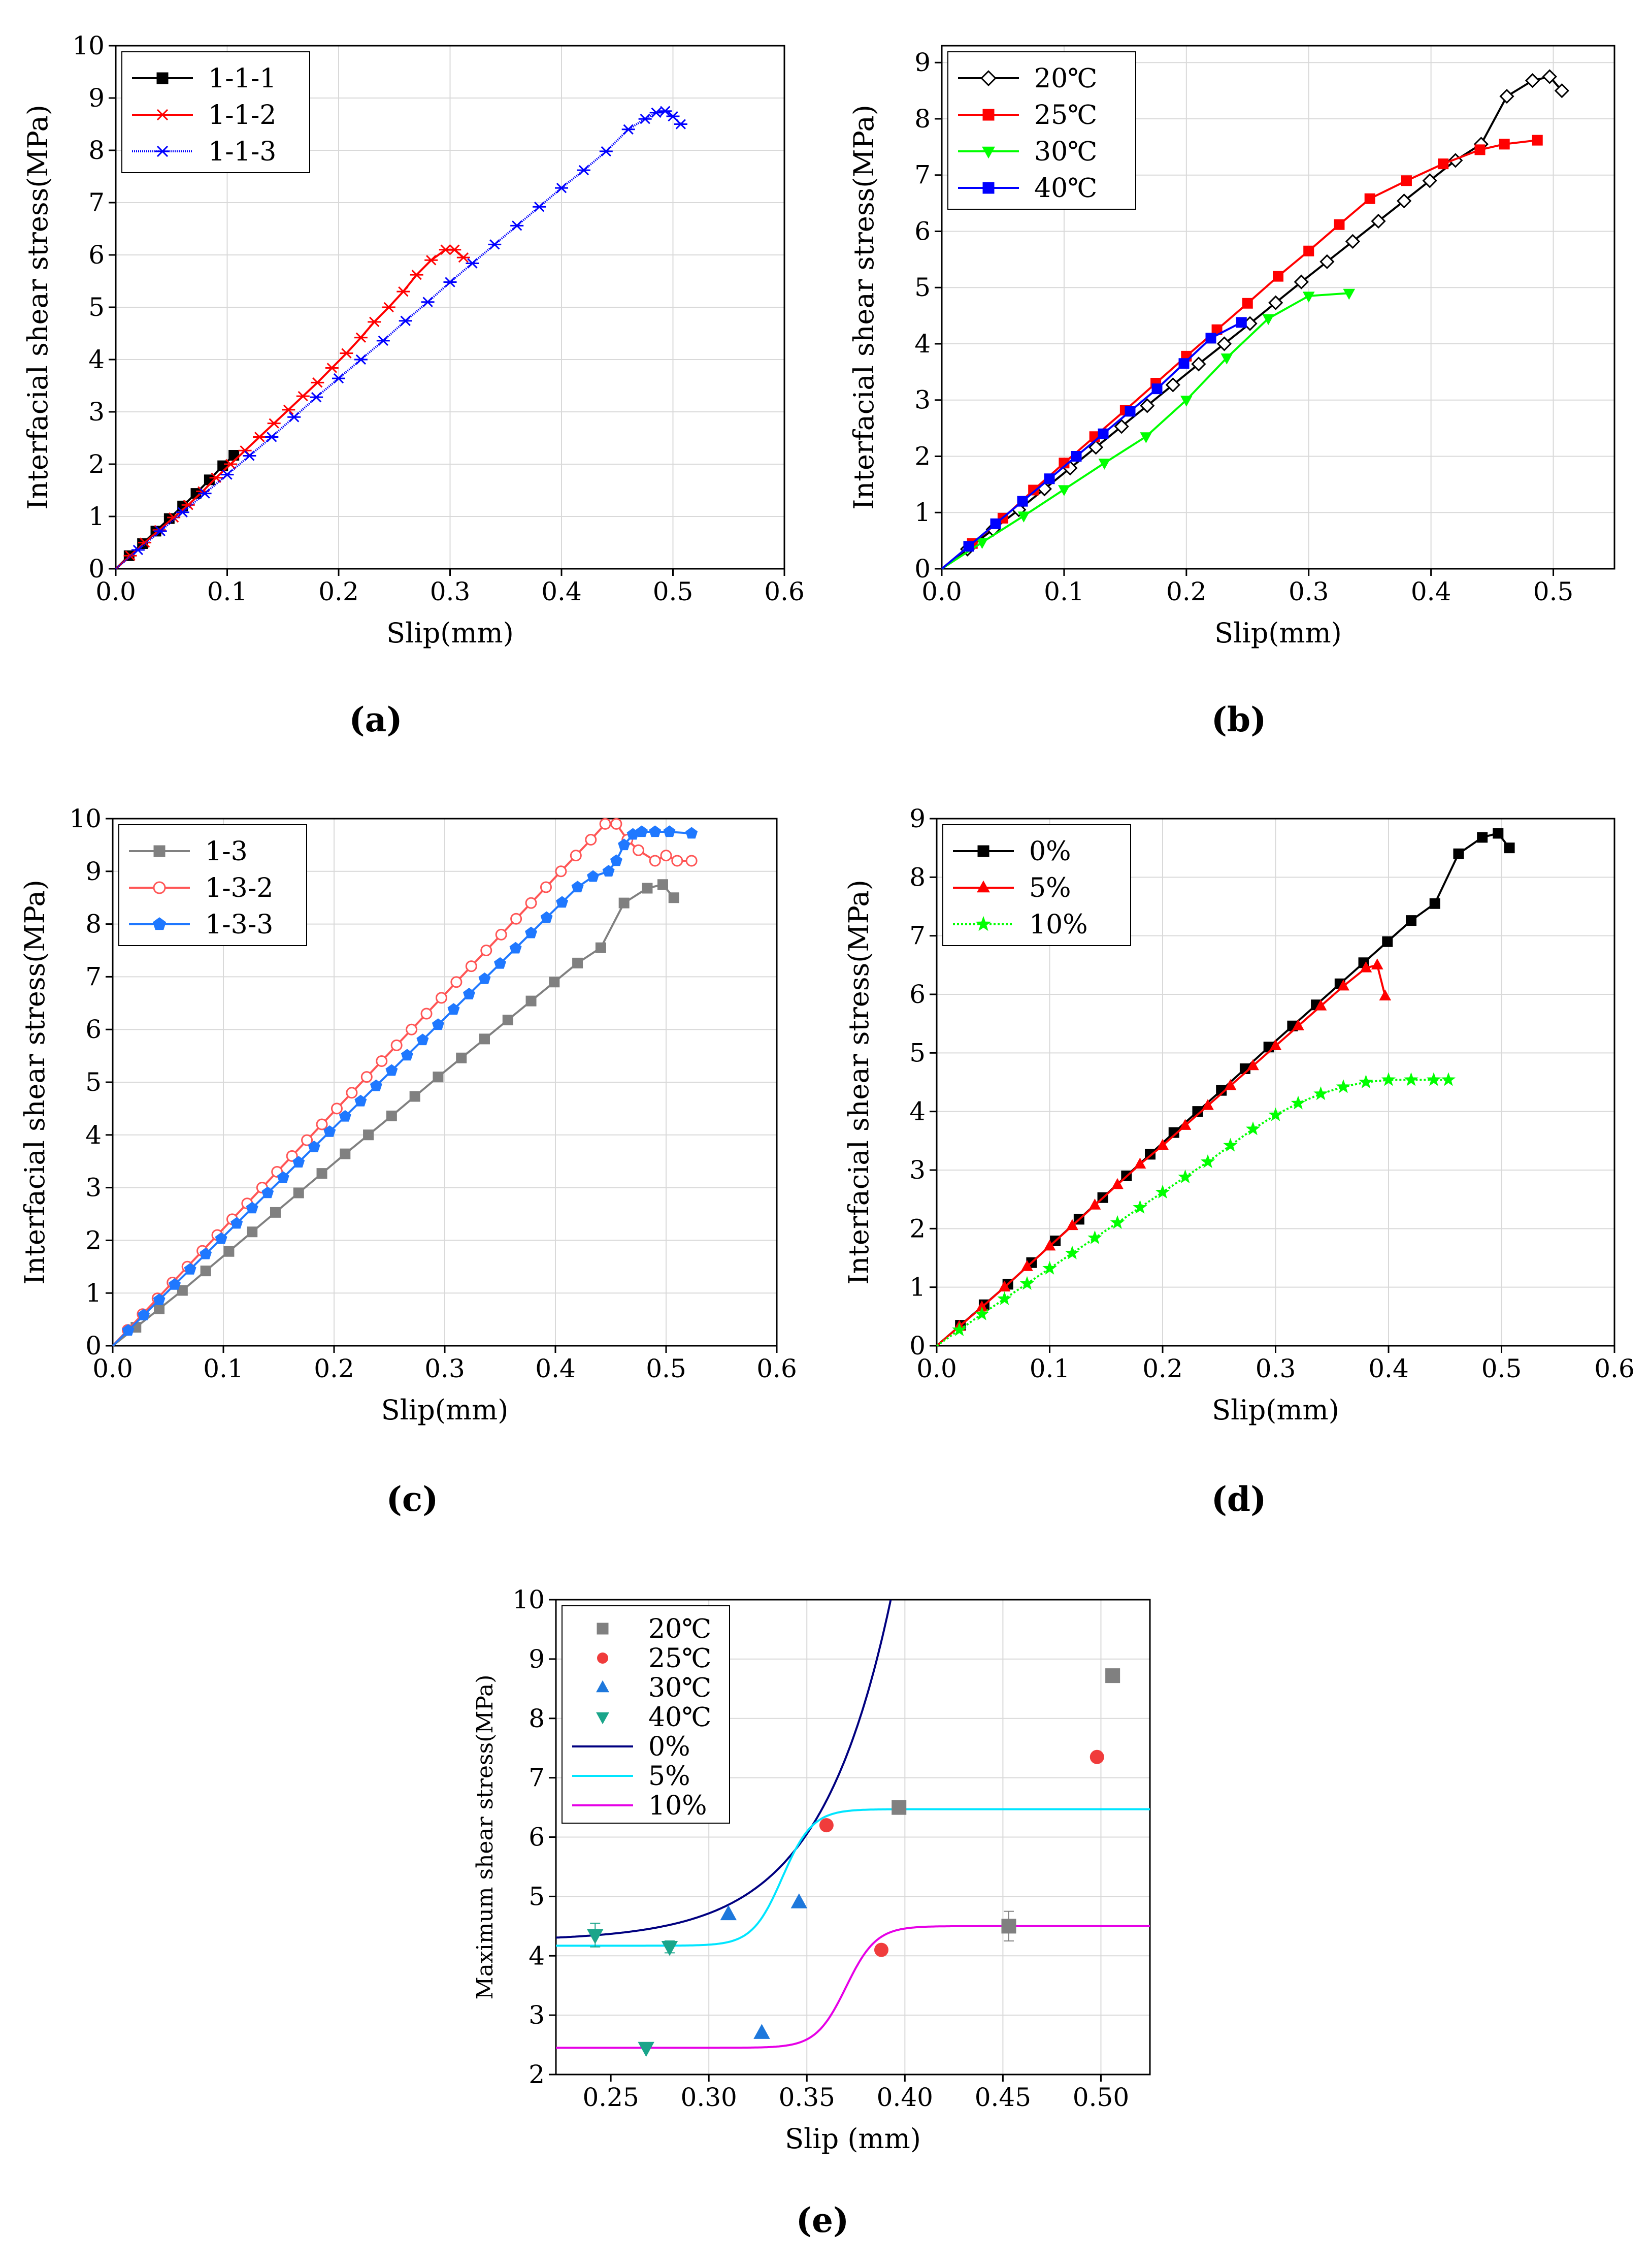  I want to click on x-tick-label: 0.1, so click(227, 591).